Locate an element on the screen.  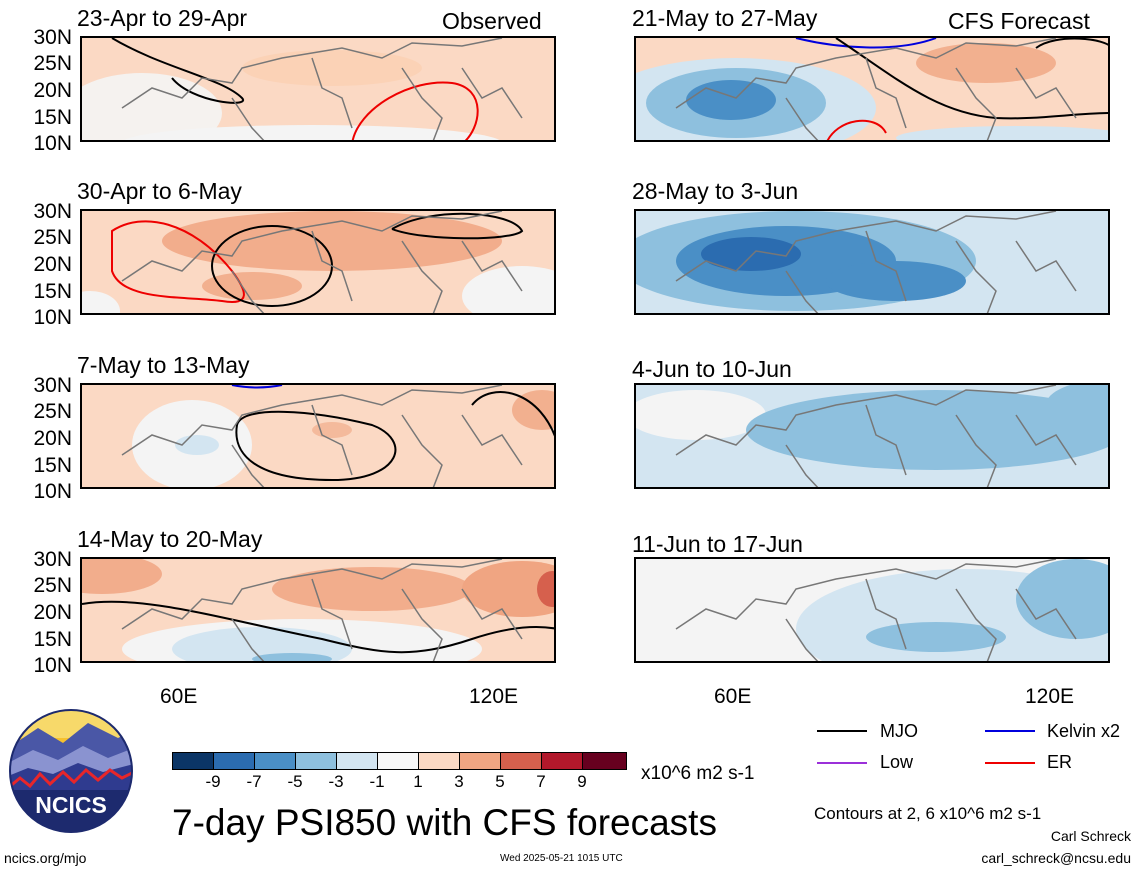
source-url: ncics.org/mjo is located at coordinates (45, 858).